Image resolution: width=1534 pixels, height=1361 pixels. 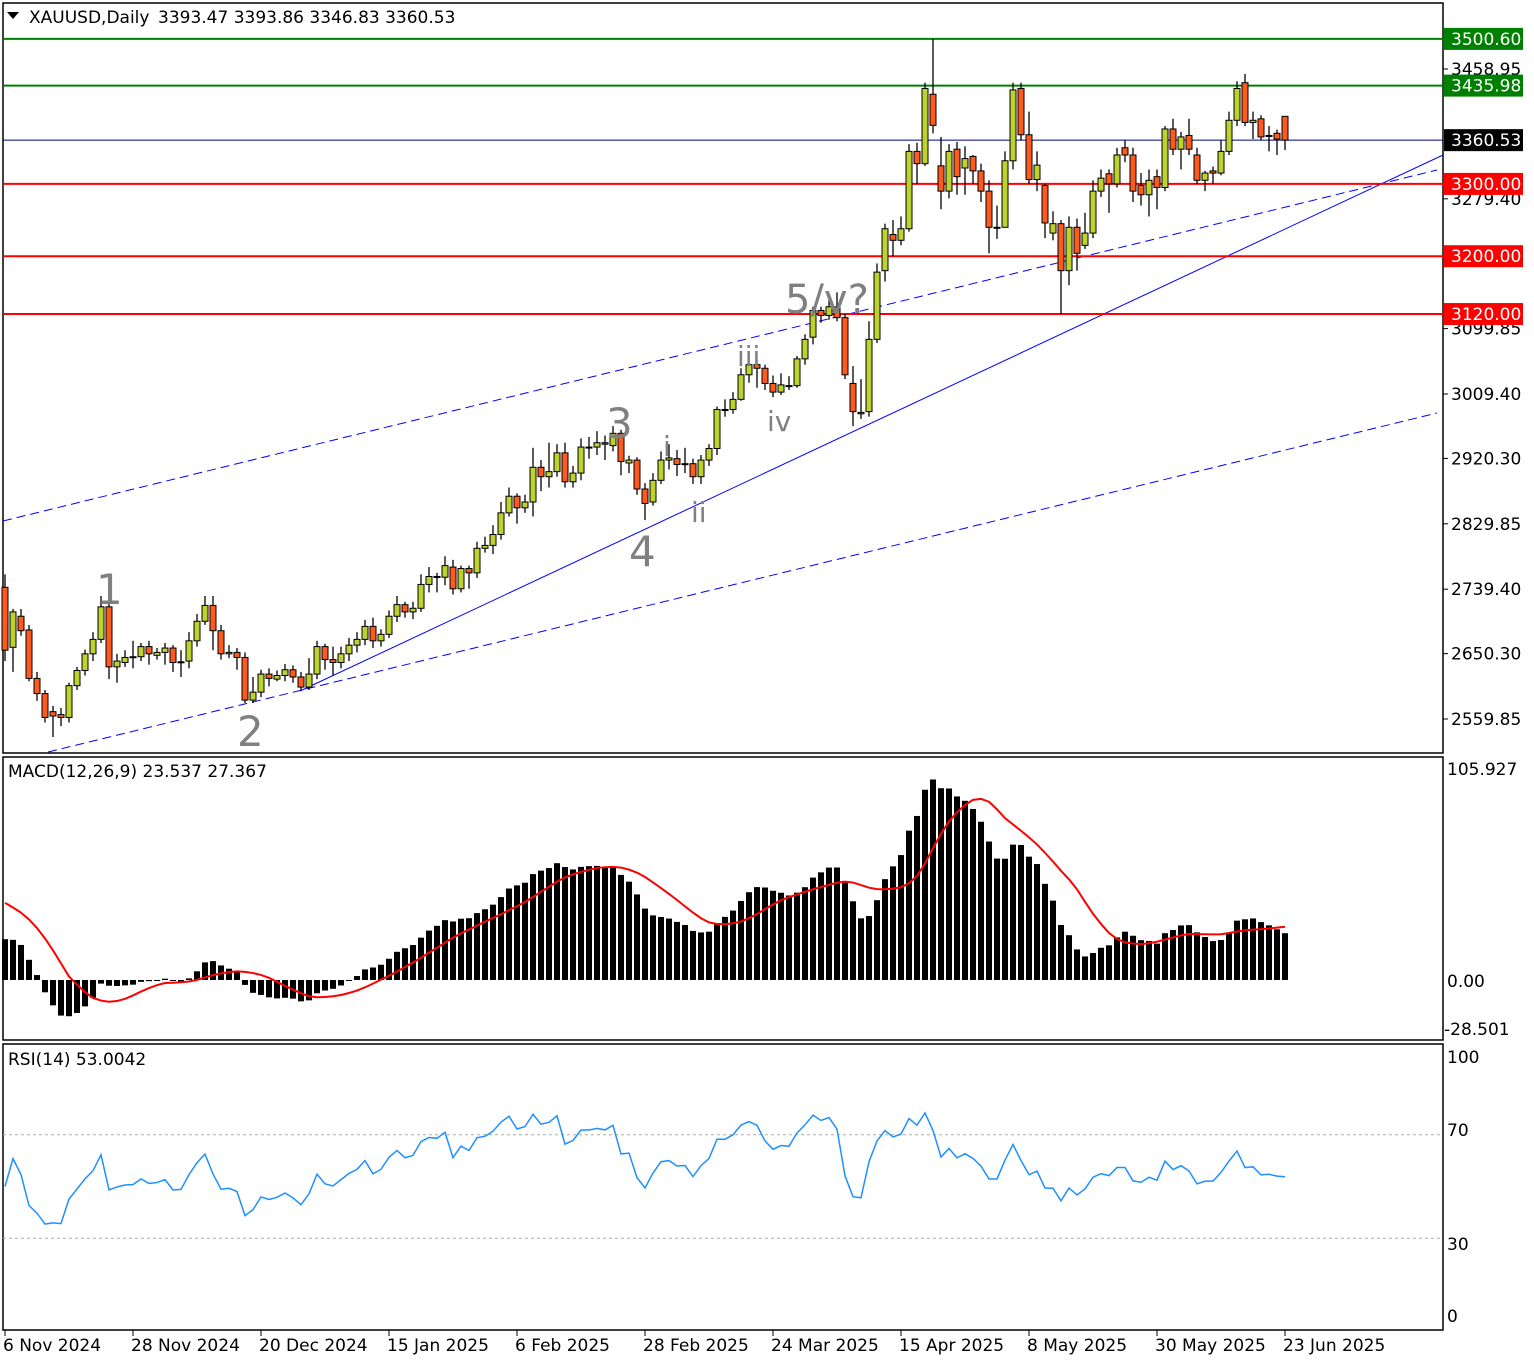 What do you see at coordinates (1486, 87) in the screenshot?
I see `level-tag-resistance: 3435.98` at bounding box center [1486, 87].